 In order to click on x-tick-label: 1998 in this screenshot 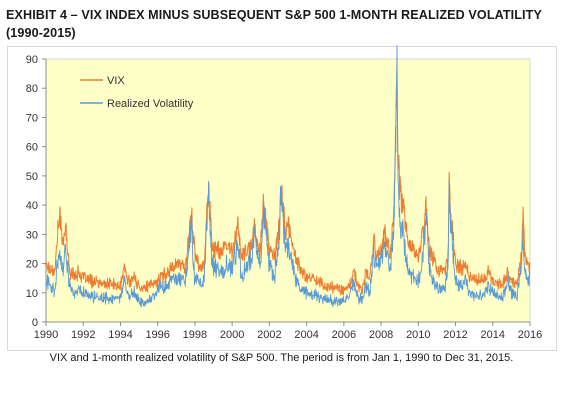, I will do `click(195, 335)`.